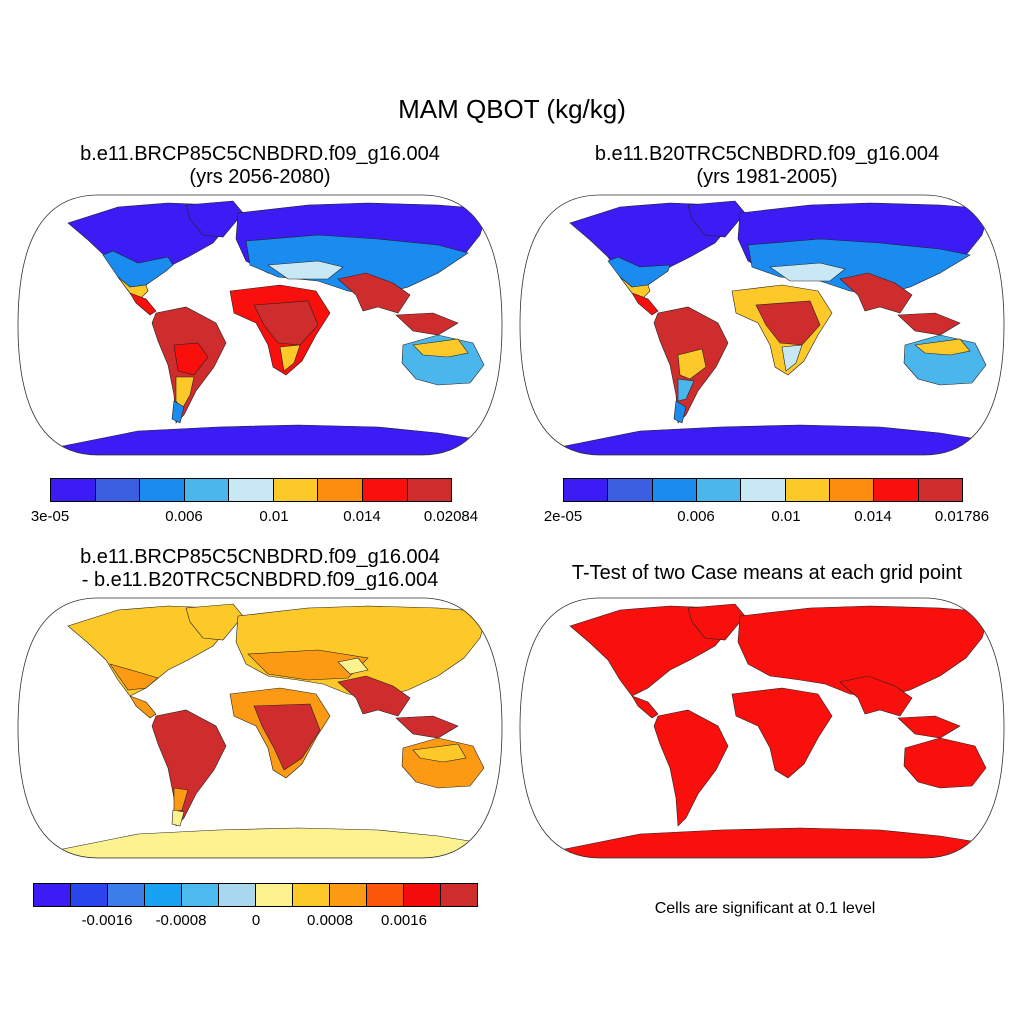 The height and width of the screenshot is (1024, 1024). I want to click on panel2-title-line1: b.e11.B20TRC5CNBDRD.f09_g16.004, so click(767, 154).